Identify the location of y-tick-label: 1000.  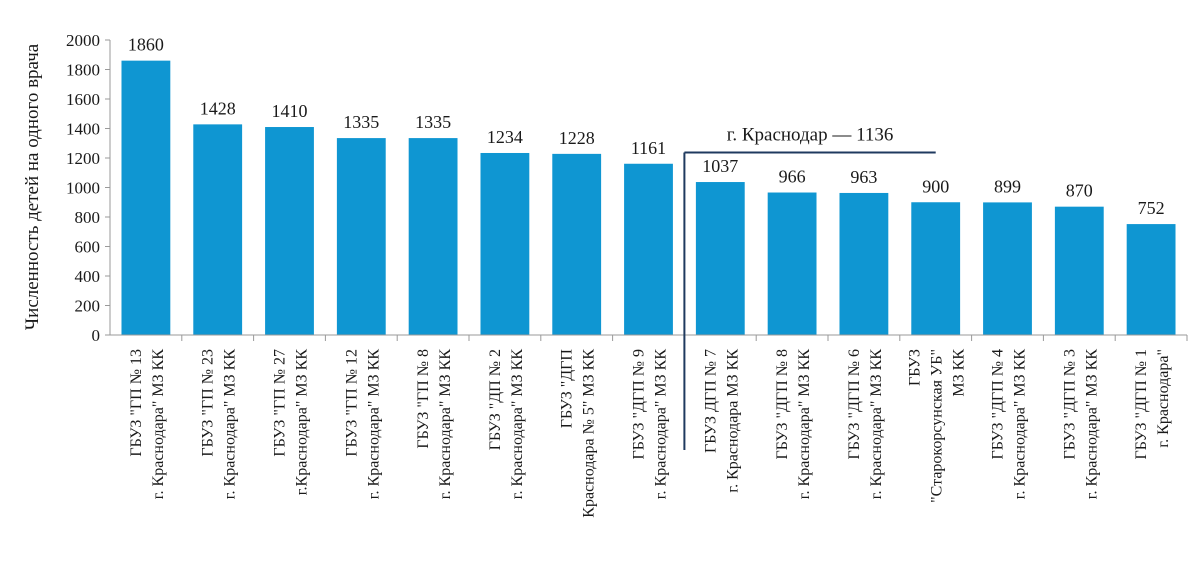
(83, 188).